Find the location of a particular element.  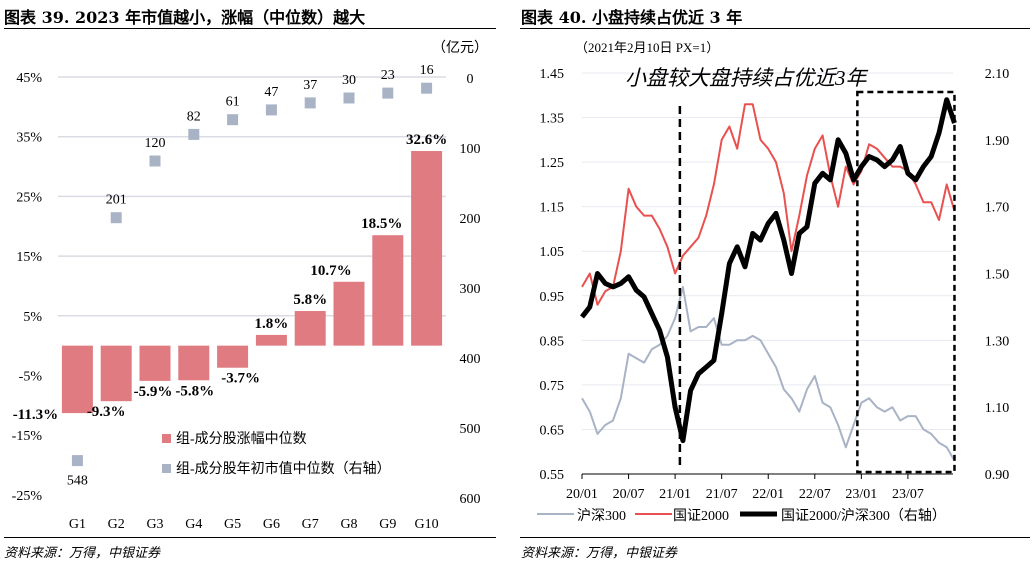

scatter-data-label: 47 is located at coordinates (271, 92).